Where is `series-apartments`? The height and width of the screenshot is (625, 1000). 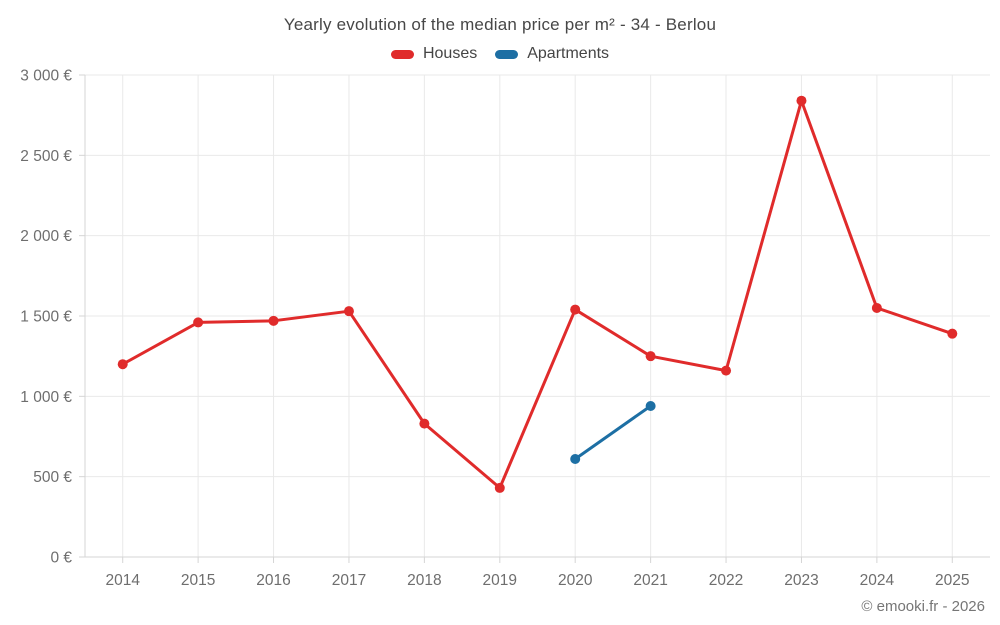
series-apartments is located at coordinates (613, 432).